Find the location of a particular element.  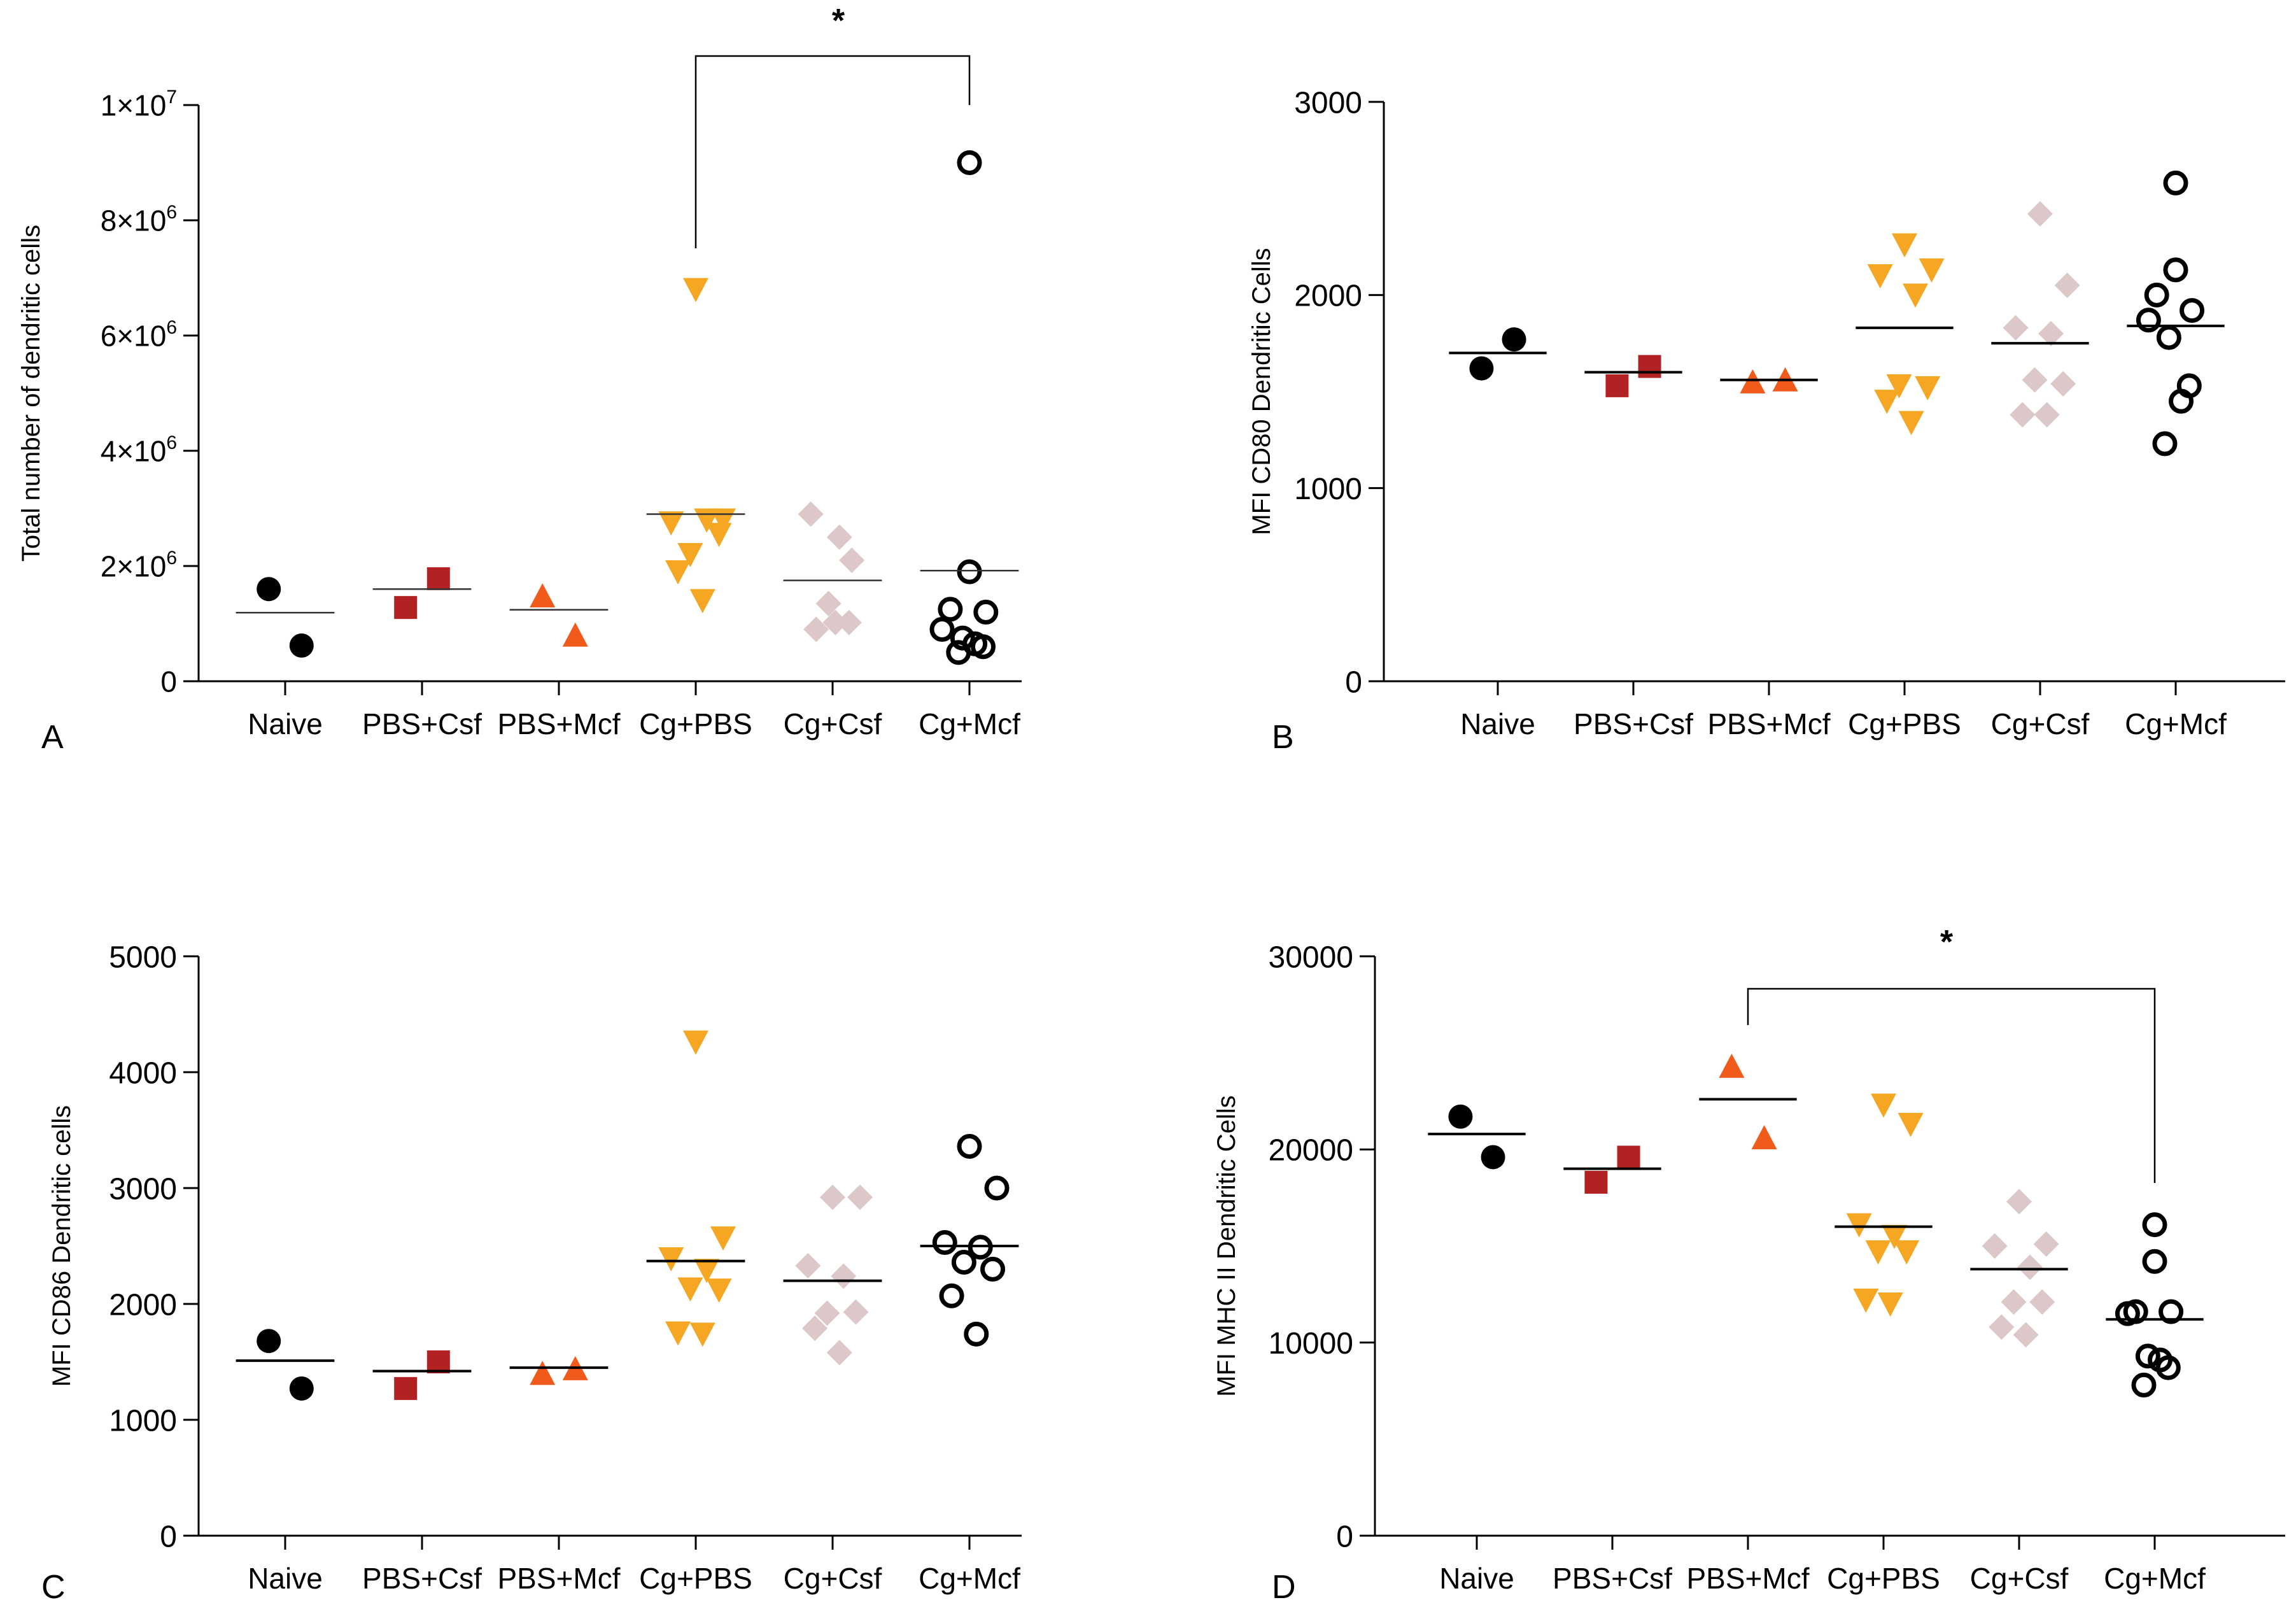

y-tick-label: 4×10⁶ is located at coordinates (139, 449).